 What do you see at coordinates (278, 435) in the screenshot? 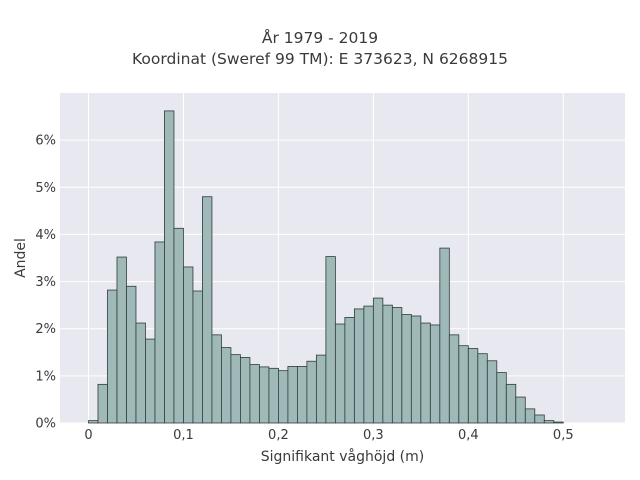
I see `x-tick-label: 0,2` at bounding box center [278, 435].